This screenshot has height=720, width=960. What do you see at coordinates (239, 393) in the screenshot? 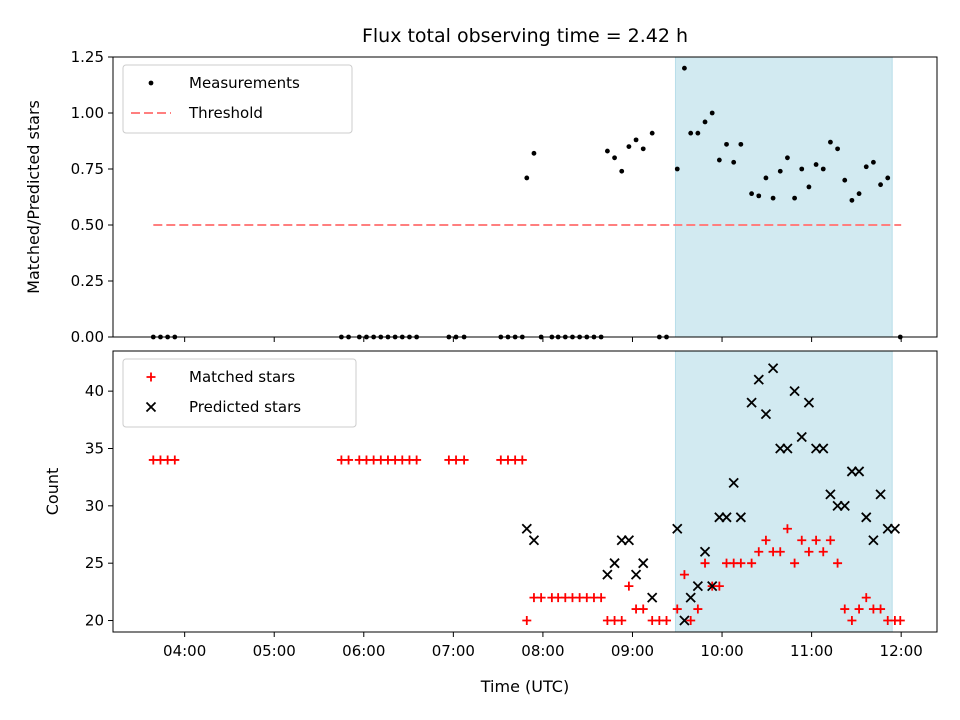
I see `legend-frame-bottom` at bounding box center [239, 393].